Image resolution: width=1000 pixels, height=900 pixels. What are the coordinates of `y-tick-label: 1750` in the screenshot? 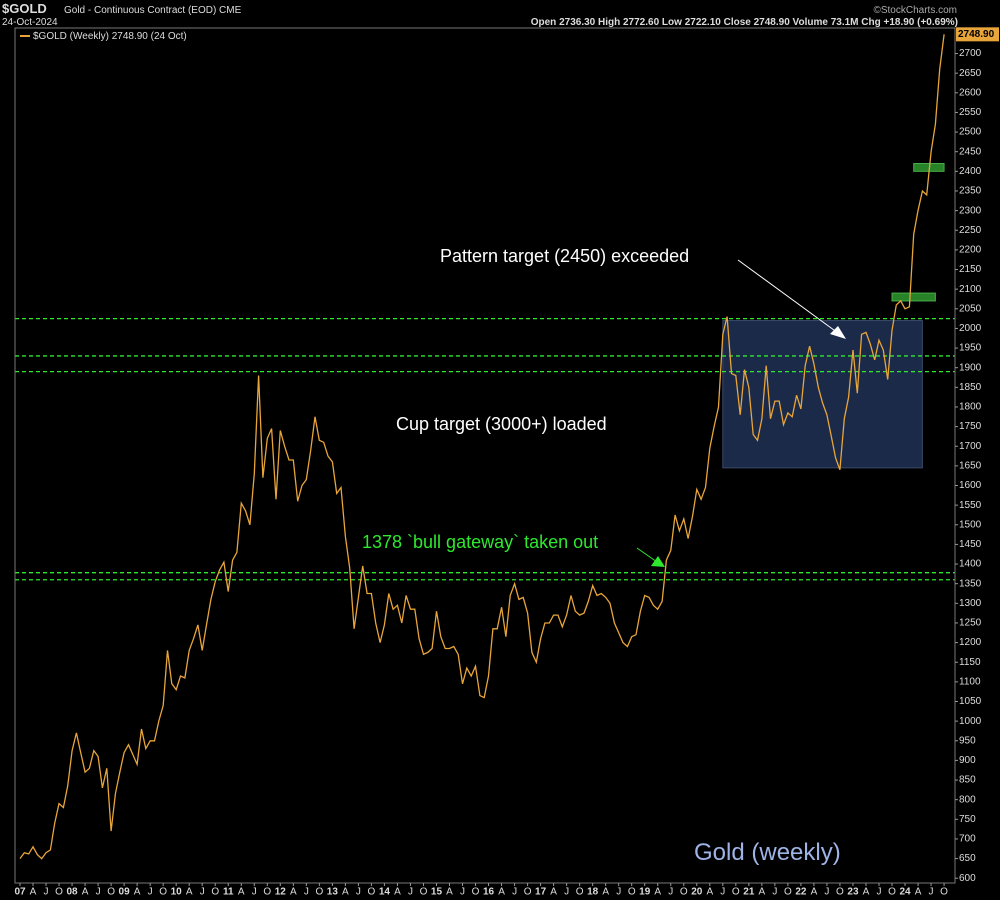 It's located at (970, 426).